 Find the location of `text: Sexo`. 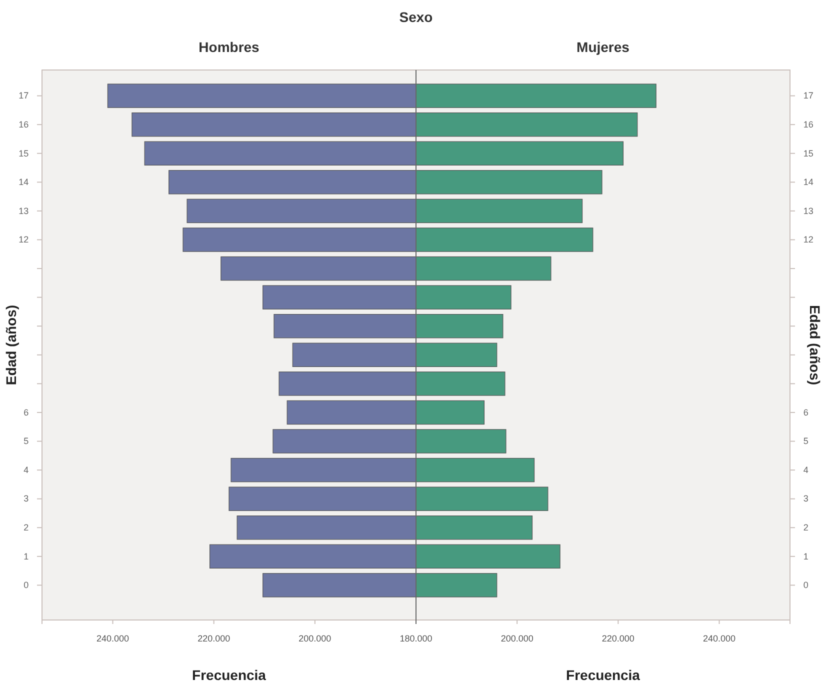

text: Sexo is located at coordinates (416, 17).